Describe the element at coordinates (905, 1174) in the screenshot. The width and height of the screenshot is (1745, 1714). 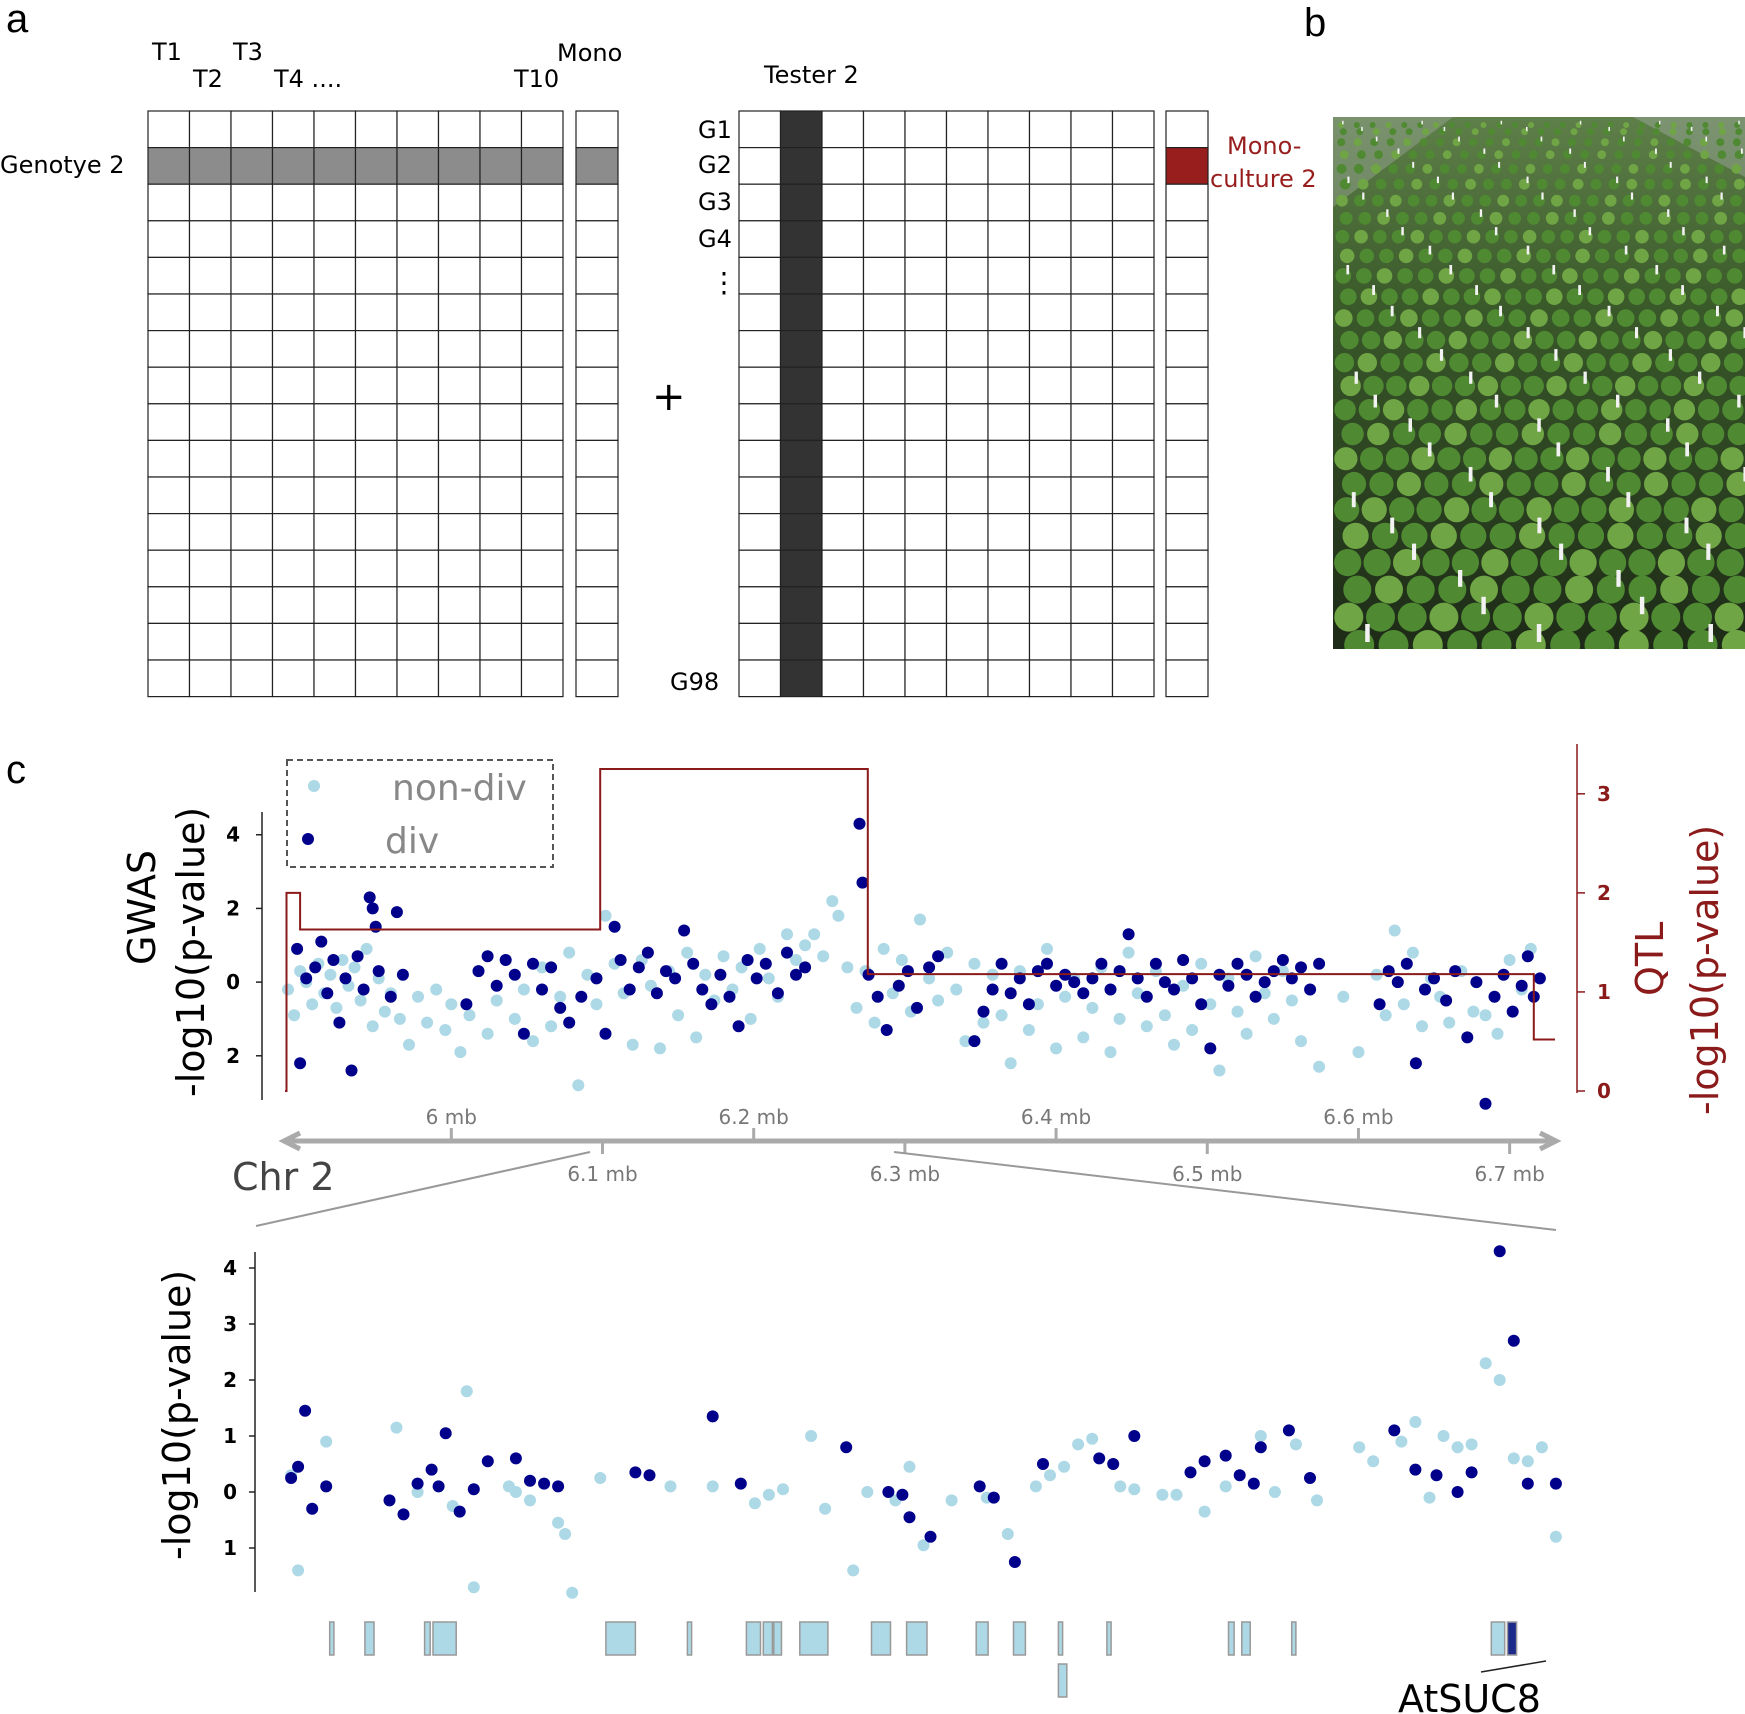
I see `chr-tick-label-bottom: 6.3 mb` at that location.